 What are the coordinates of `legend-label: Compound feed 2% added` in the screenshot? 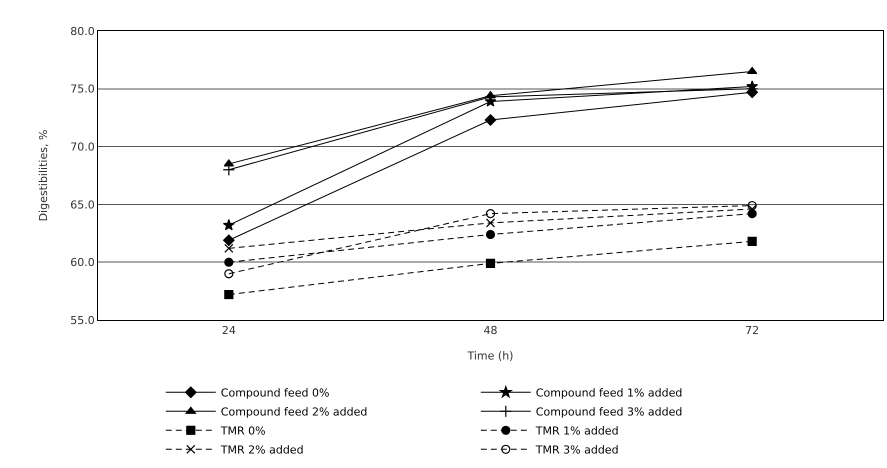 It's located at (294, 412).